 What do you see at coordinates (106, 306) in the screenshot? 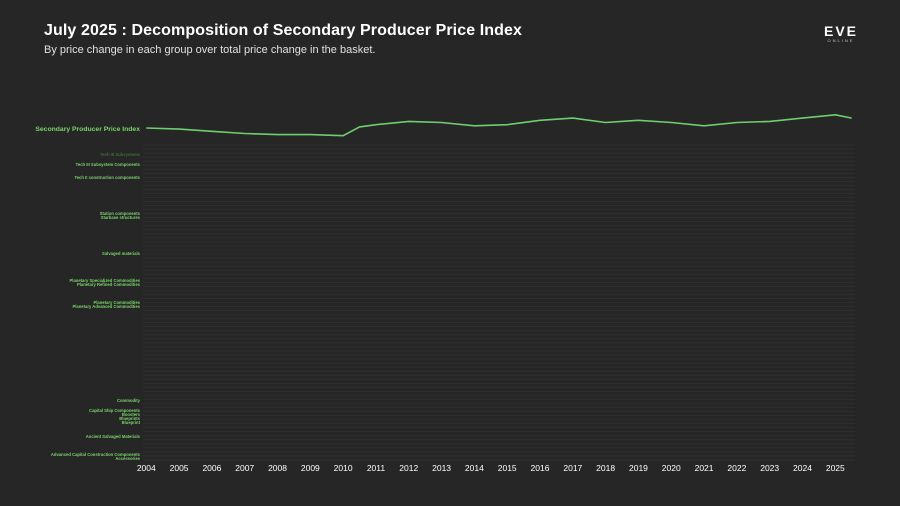
I see `row-label: Planetary Advanced Commodities` at bounding box center [106, 306].